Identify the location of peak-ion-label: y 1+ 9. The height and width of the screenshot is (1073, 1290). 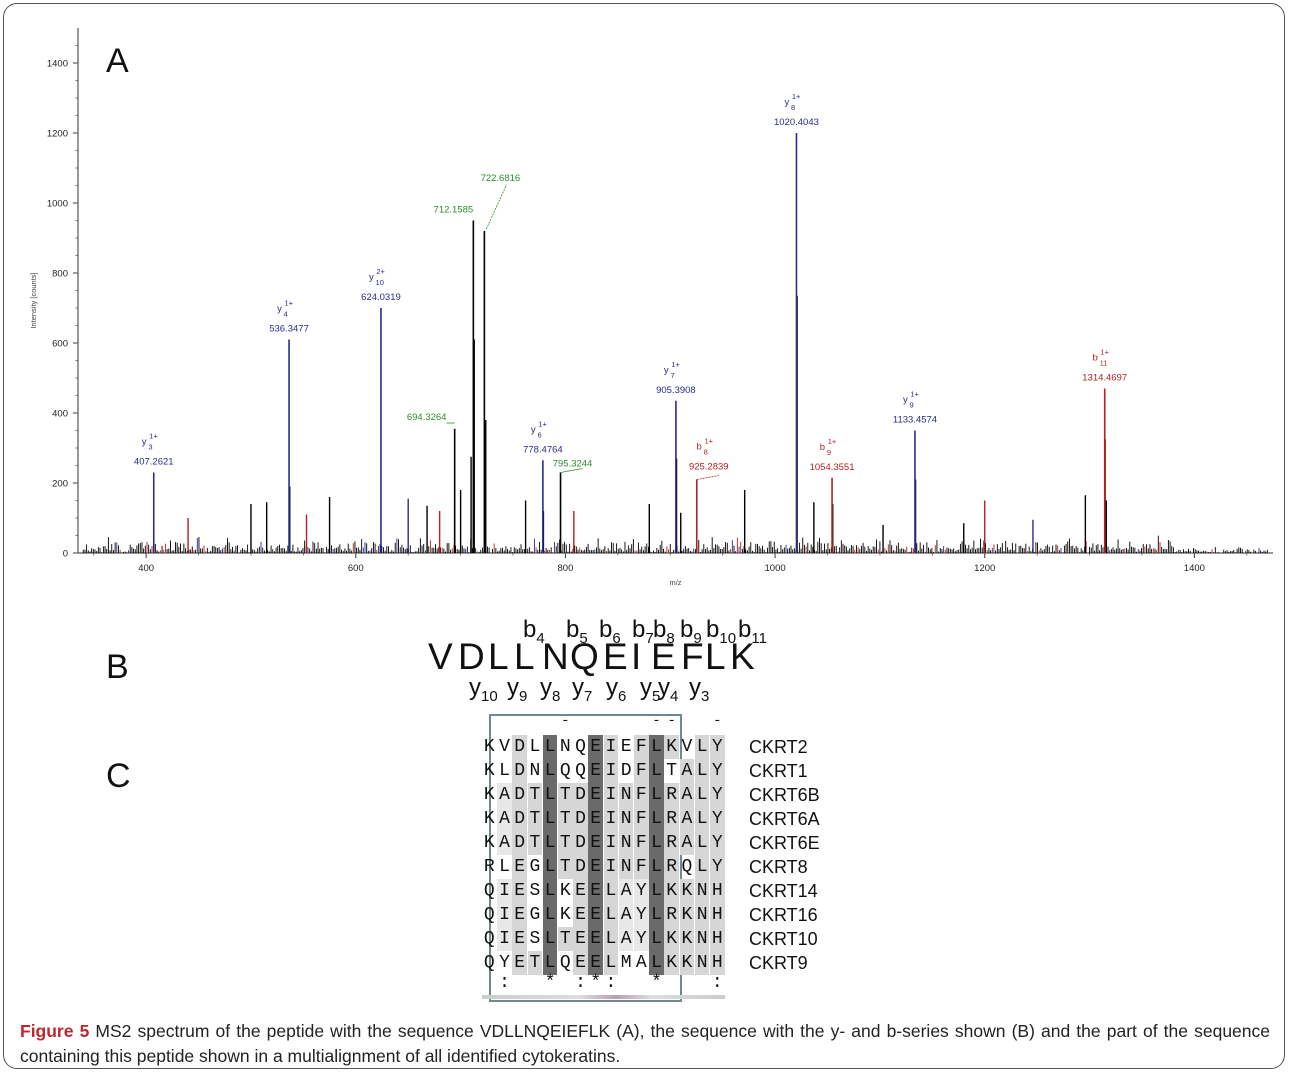
(911, 400).